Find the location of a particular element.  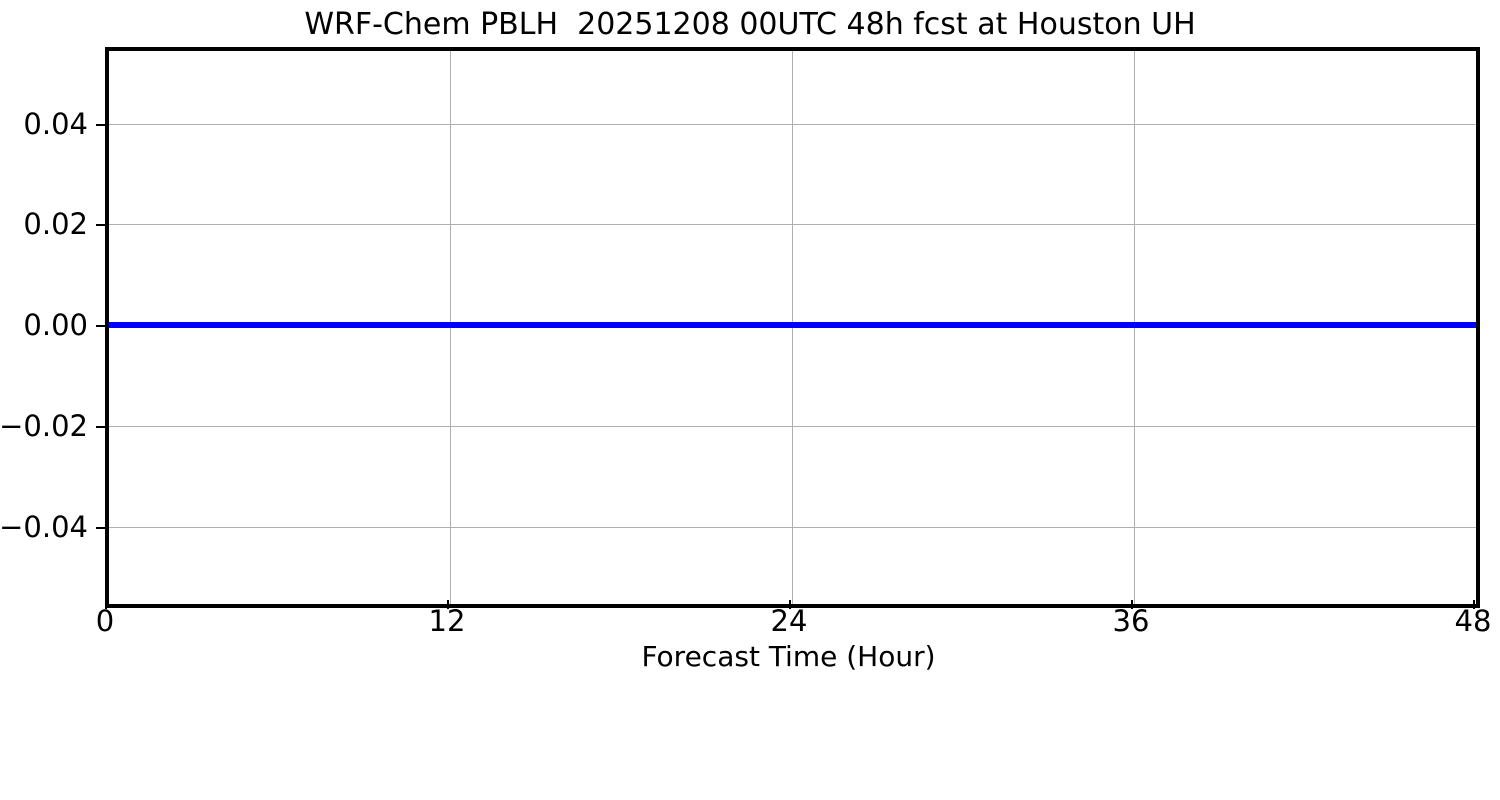

y-tick-label: −0.02 is located at coordinates (44, 426).